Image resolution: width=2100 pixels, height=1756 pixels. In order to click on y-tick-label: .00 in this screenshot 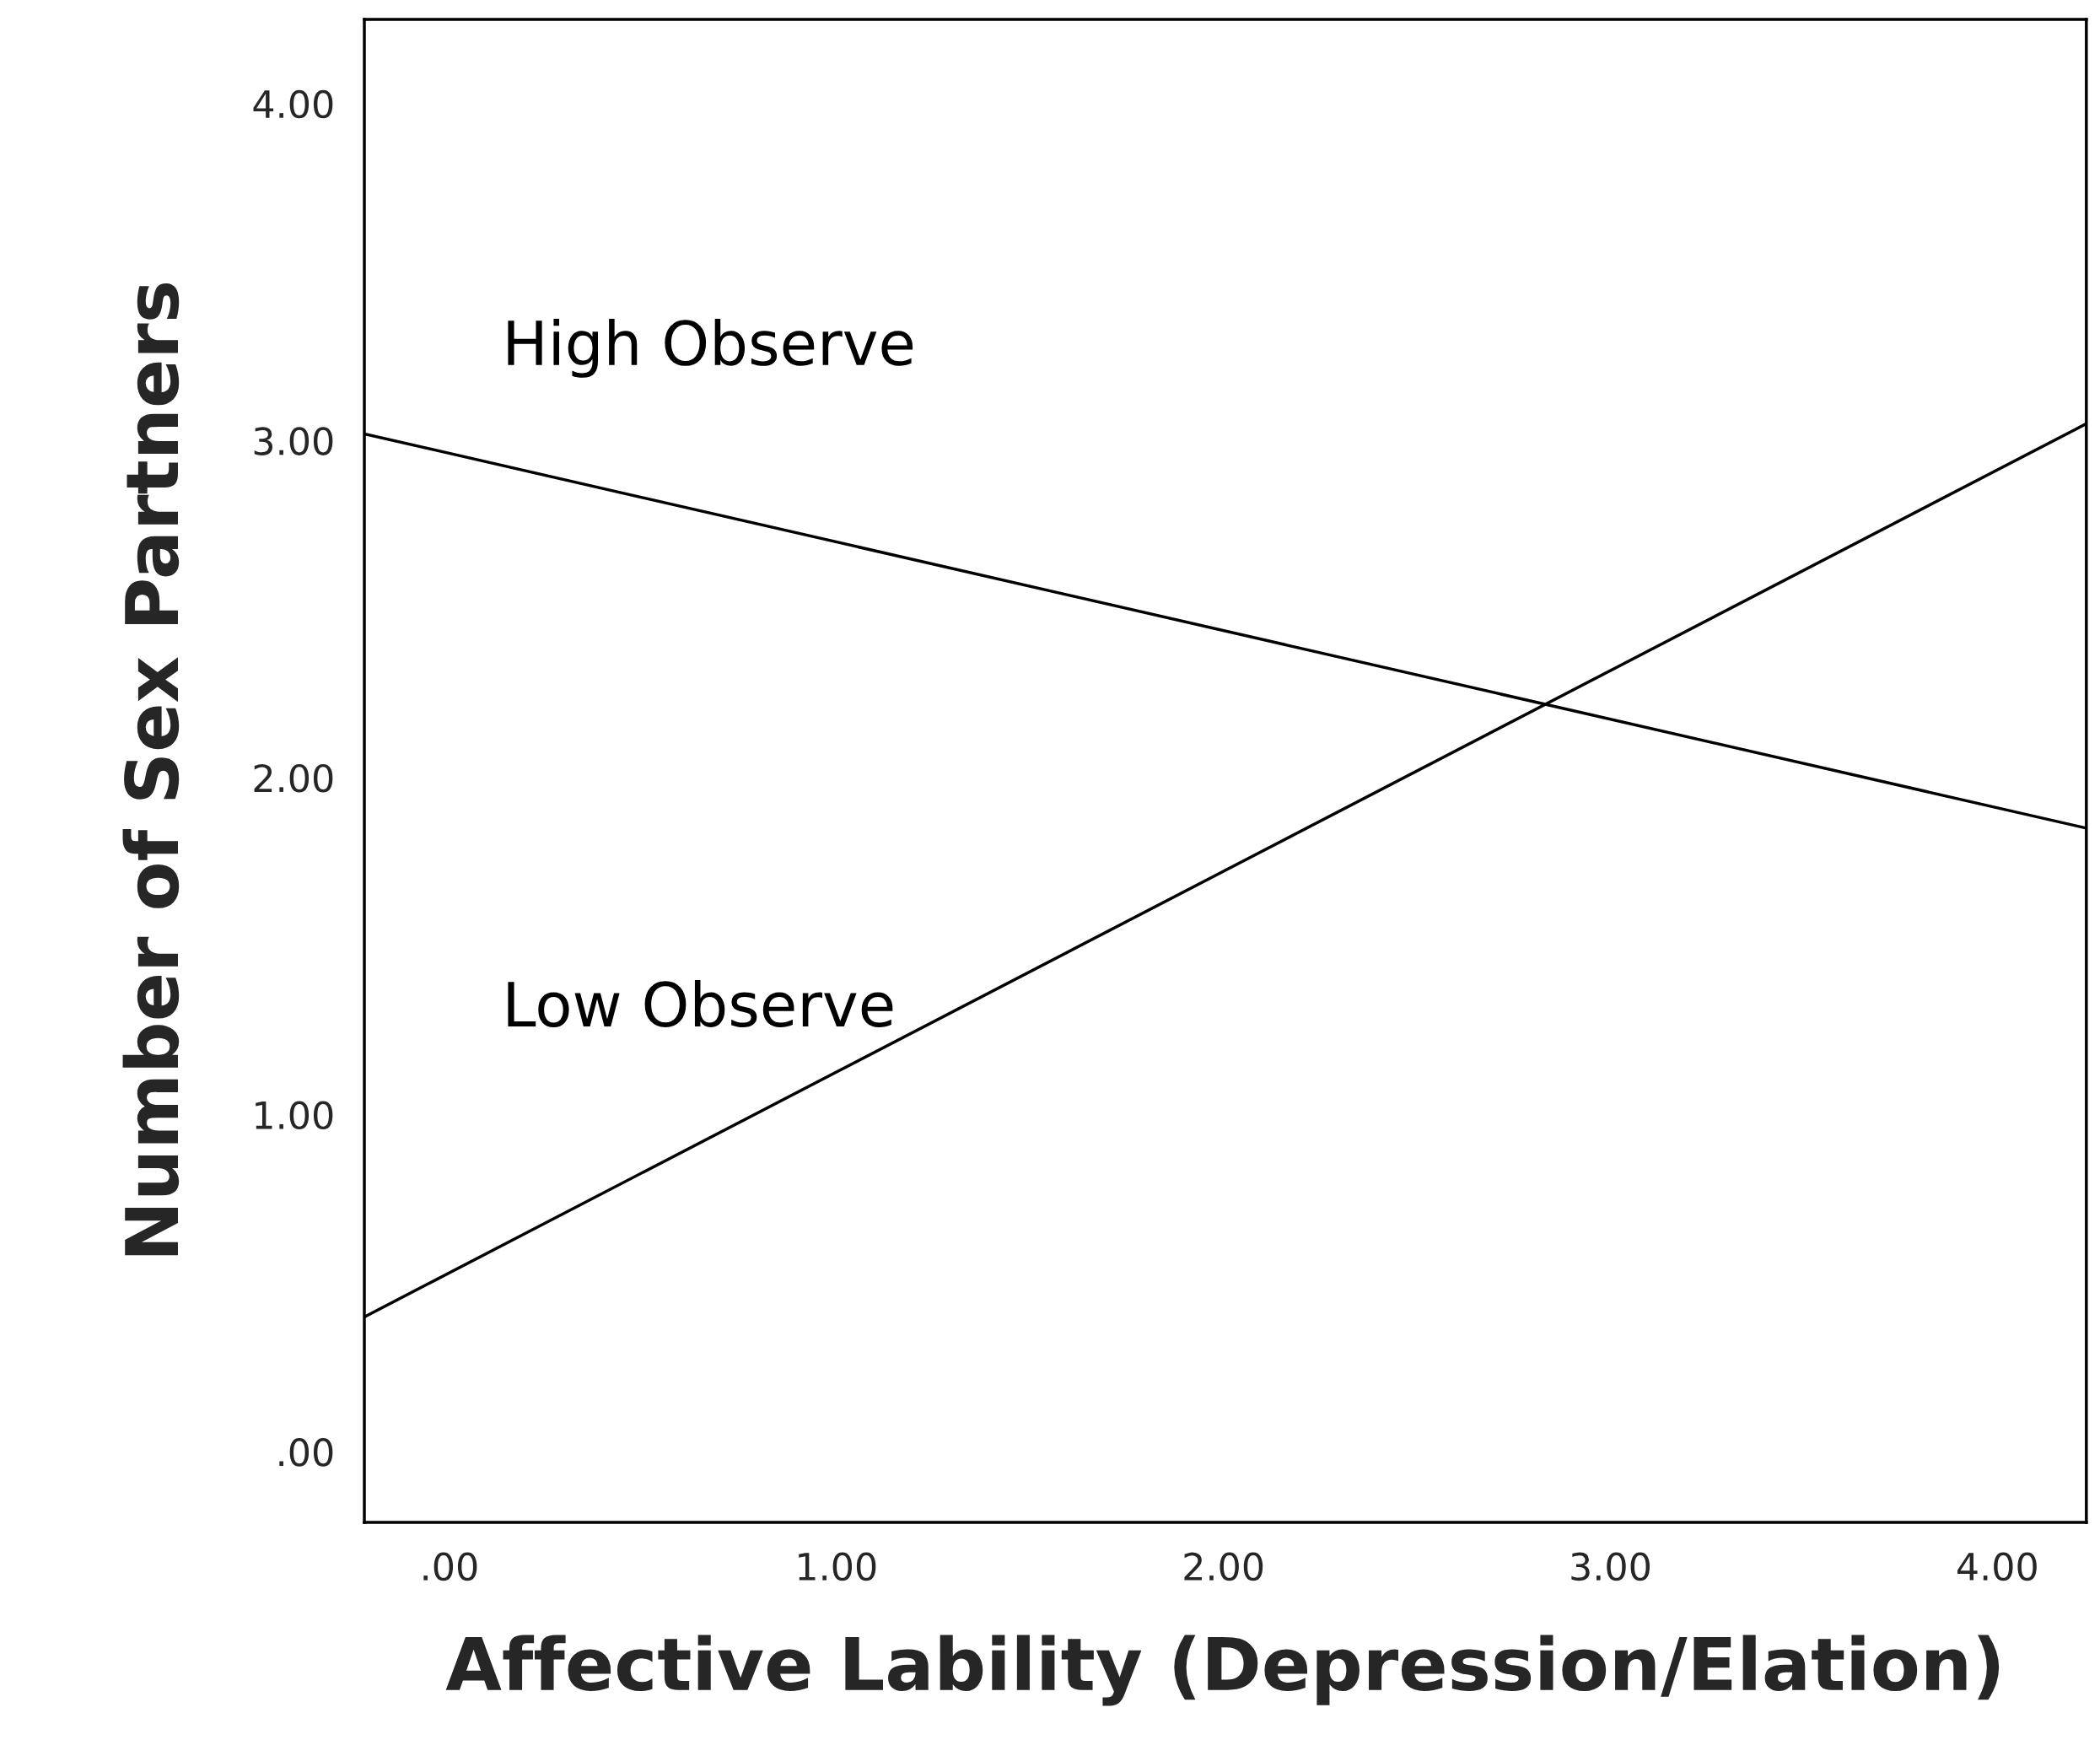, I will do `click(306, 1452)`.